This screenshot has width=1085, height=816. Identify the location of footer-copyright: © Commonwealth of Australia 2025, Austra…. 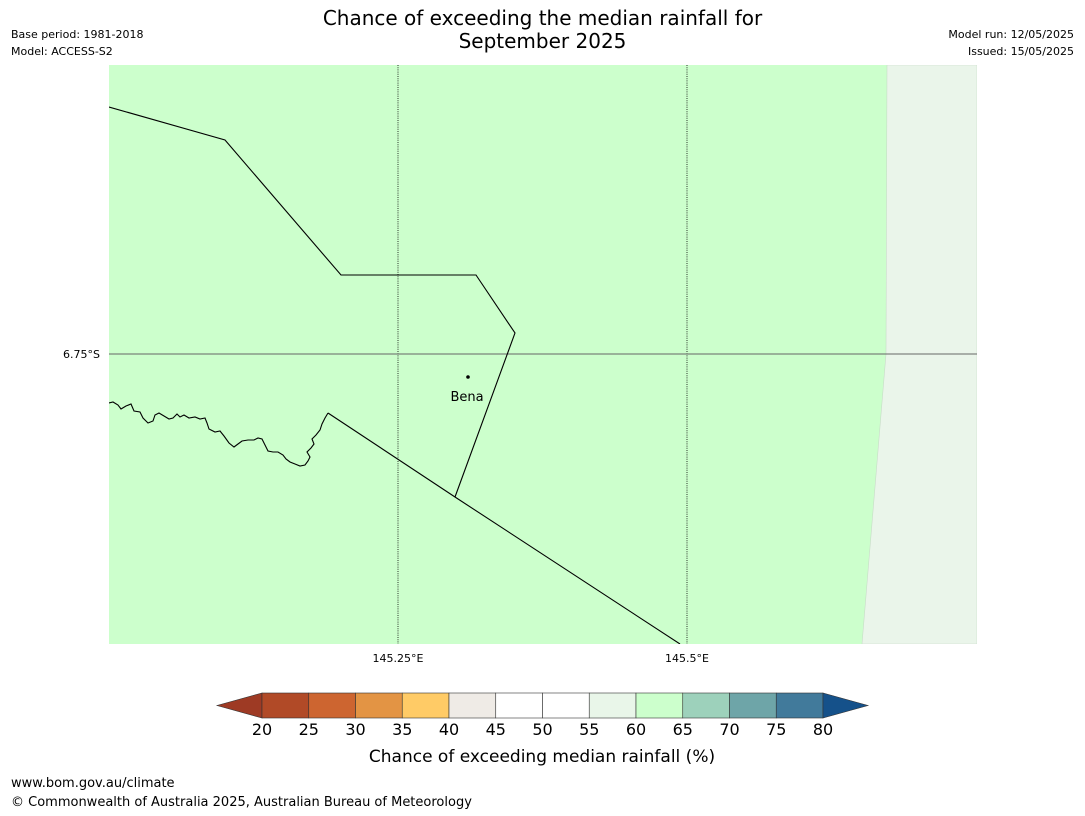
(241, 802).